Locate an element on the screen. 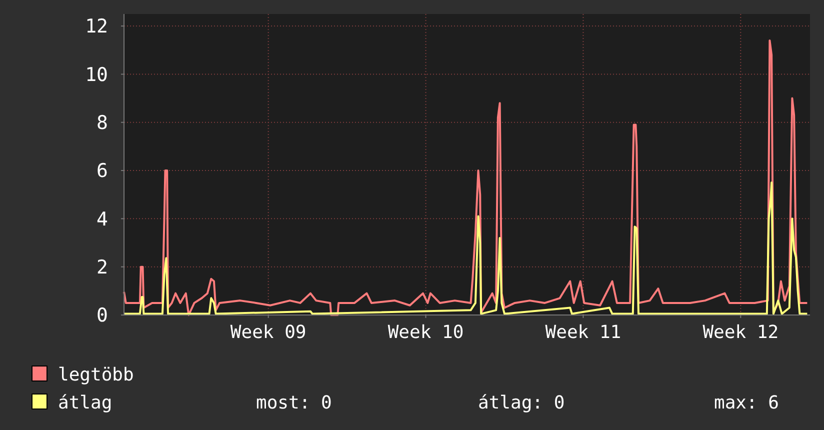  legend-label: legtöbb is located at coordinates (96, 375).